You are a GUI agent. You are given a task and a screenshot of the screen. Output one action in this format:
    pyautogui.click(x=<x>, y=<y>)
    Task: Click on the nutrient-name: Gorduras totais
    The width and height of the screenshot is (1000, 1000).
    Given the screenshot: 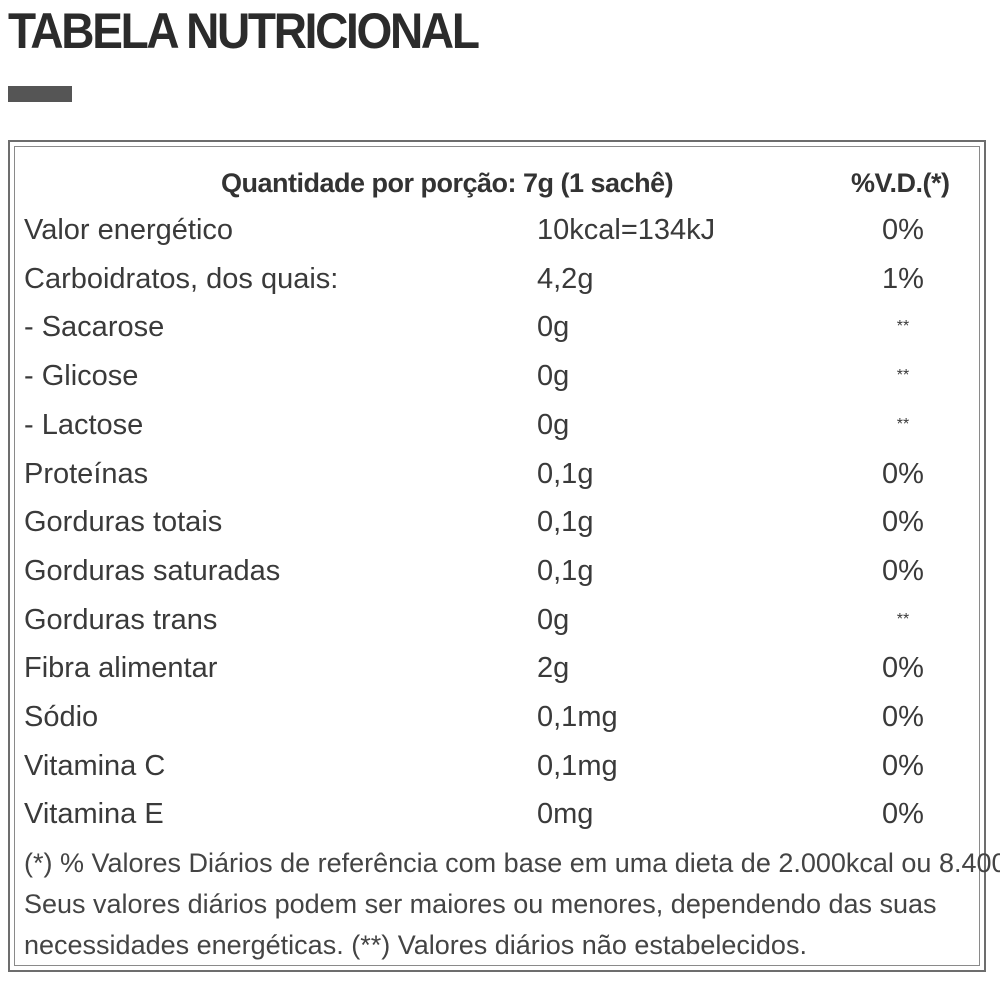 What is the action you would take?
    pyautogui.click(x=123, y=522)
    